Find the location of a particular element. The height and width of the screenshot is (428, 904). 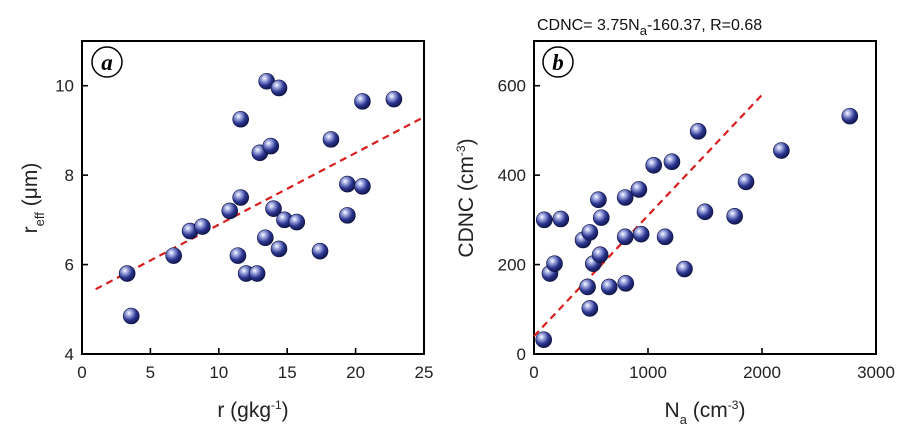

panel-b-x-axis: 0 1000 2000 3000 is located at coordinates (712, 365).